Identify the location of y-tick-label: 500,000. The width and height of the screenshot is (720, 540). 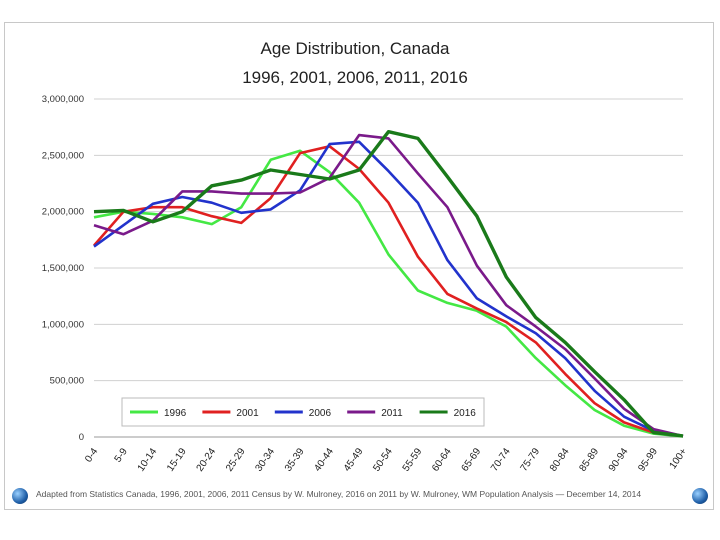
(67, 381).